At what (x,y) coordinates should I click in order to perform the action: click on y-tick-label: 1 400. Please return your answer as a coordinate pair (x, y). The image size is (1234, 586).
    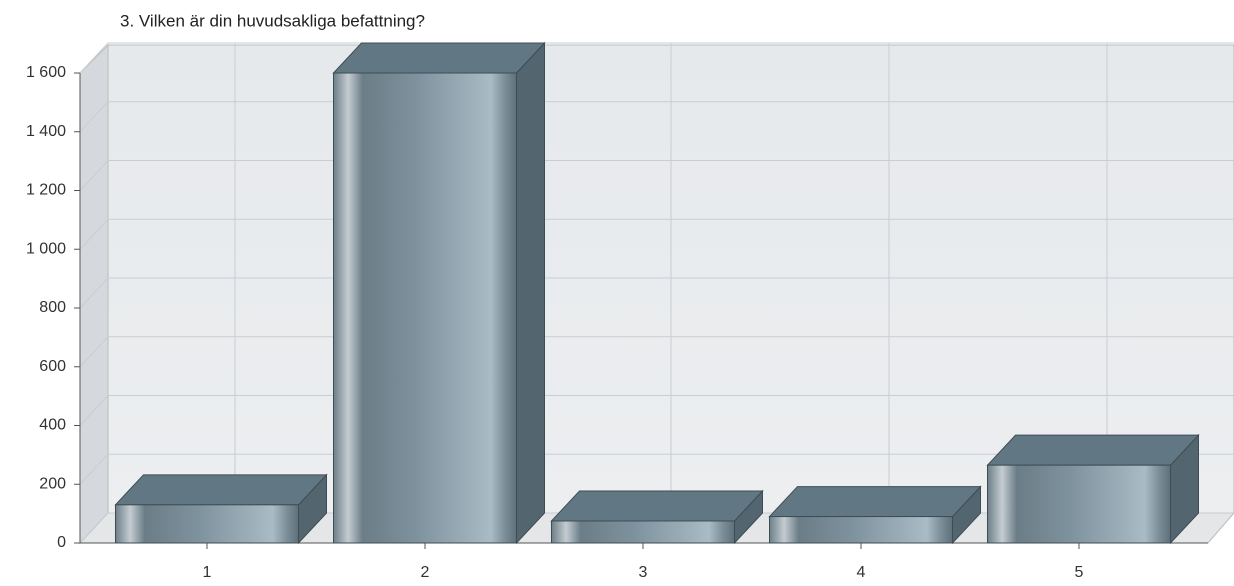
    Looking at the image, I should click on (46, 131).